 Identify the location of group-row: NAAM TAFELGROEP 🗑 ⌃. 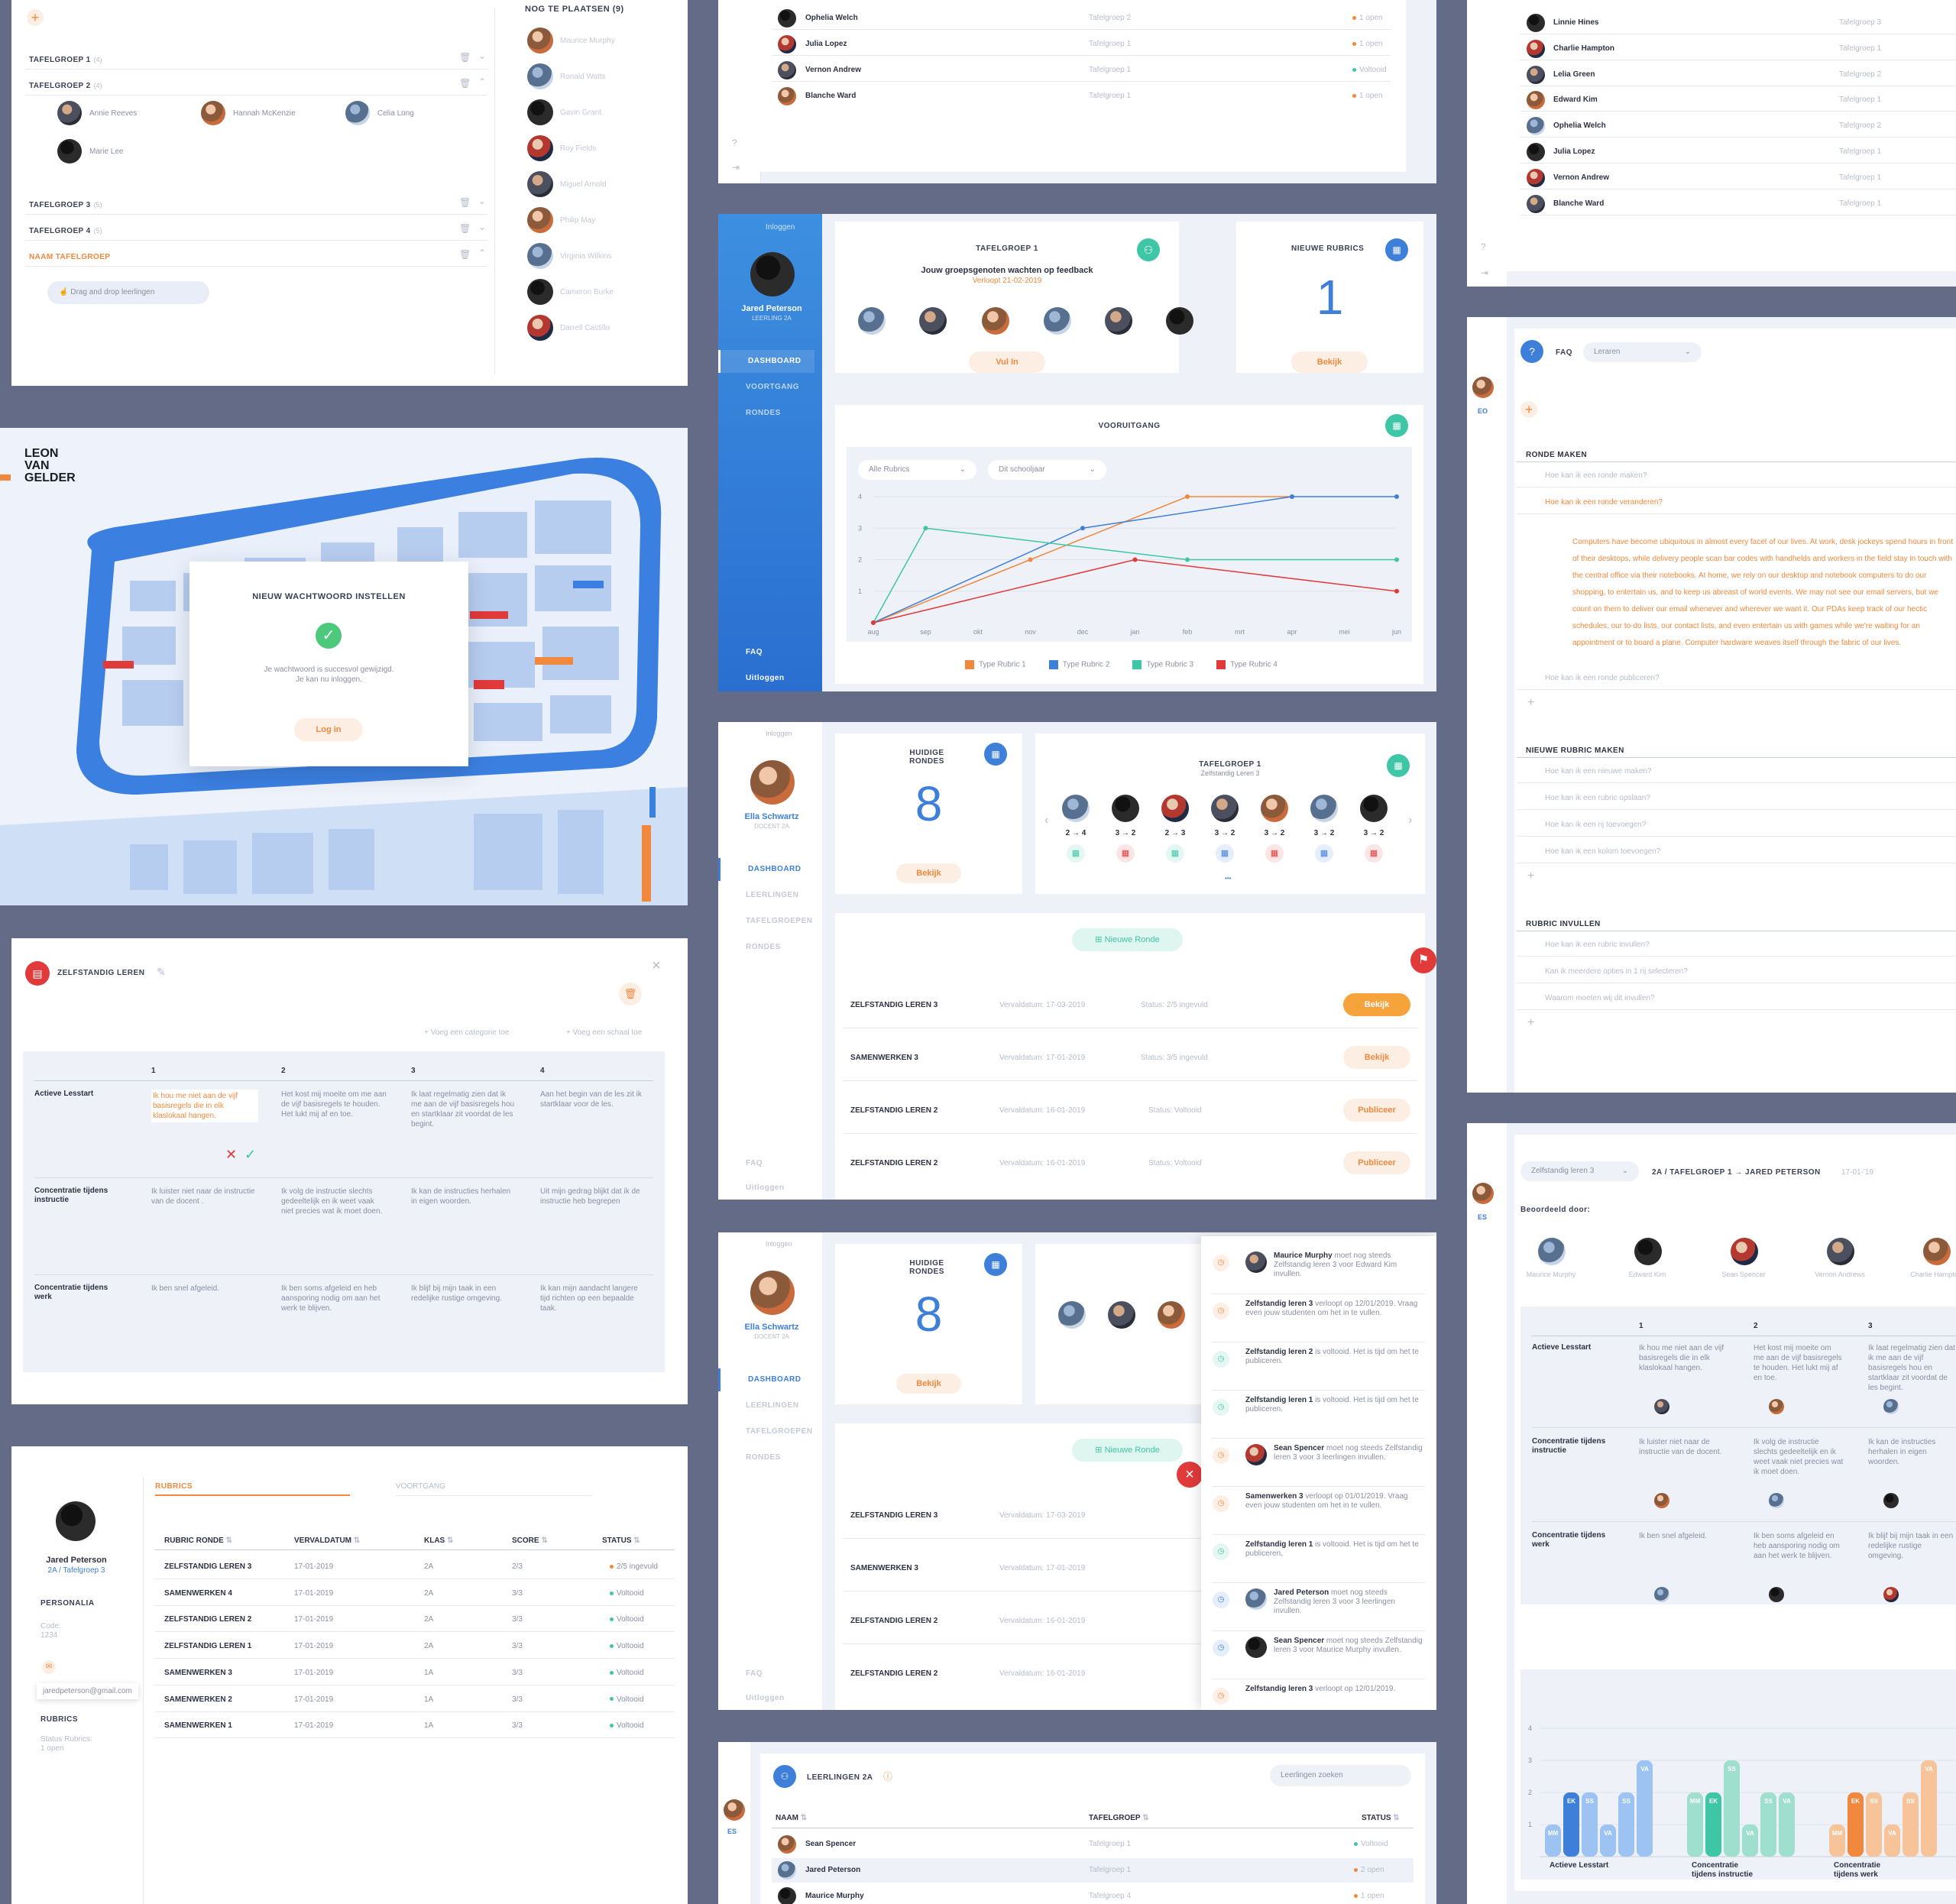
(258, 256).